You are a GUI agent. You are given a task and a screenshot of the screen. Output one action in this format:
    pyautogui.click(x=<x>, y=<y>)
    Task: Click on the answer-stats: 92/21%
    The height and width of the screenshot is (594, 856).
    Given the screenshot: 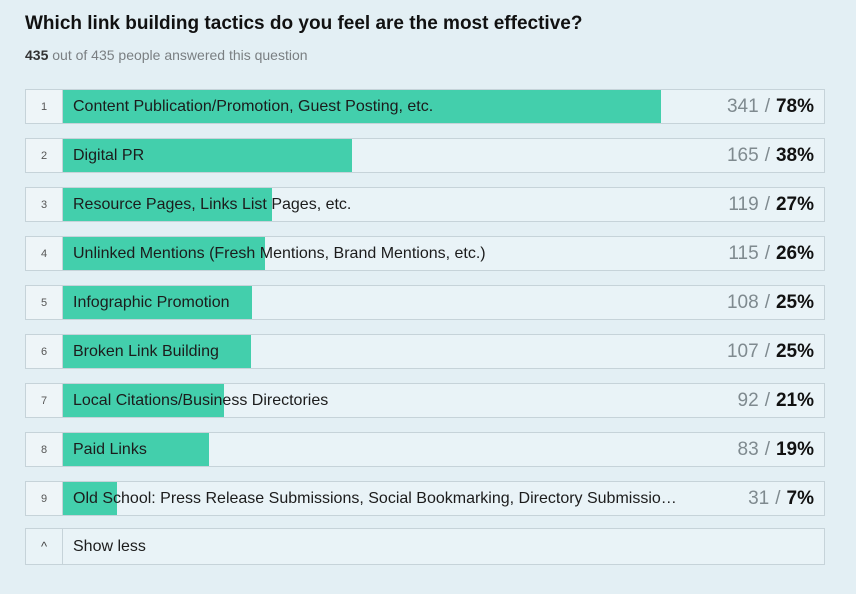 What is the action you would take?
    pyautogui.click(x=776, y=400)
    